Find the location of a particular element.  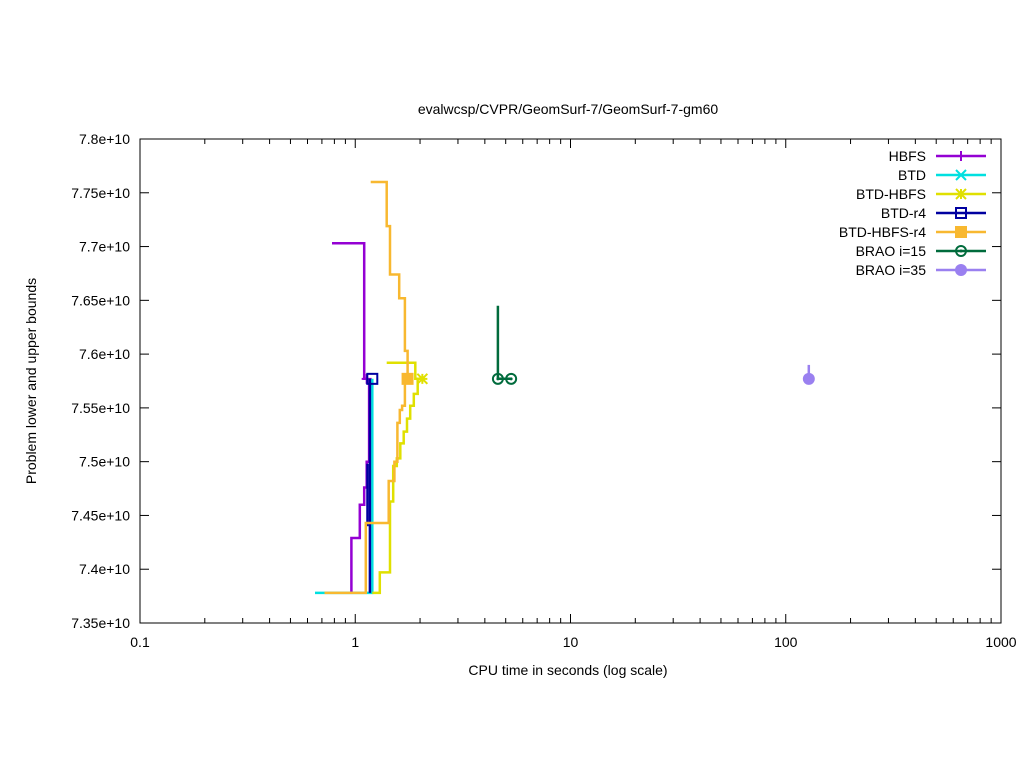

series-btd-r4 is located at coordinates (372, 482).